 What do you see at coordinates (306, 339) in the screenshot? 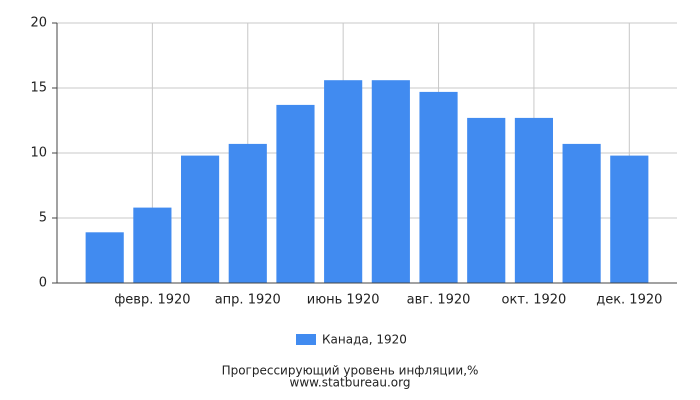
I see `legend-swatch` at bounding box center [306, 339].